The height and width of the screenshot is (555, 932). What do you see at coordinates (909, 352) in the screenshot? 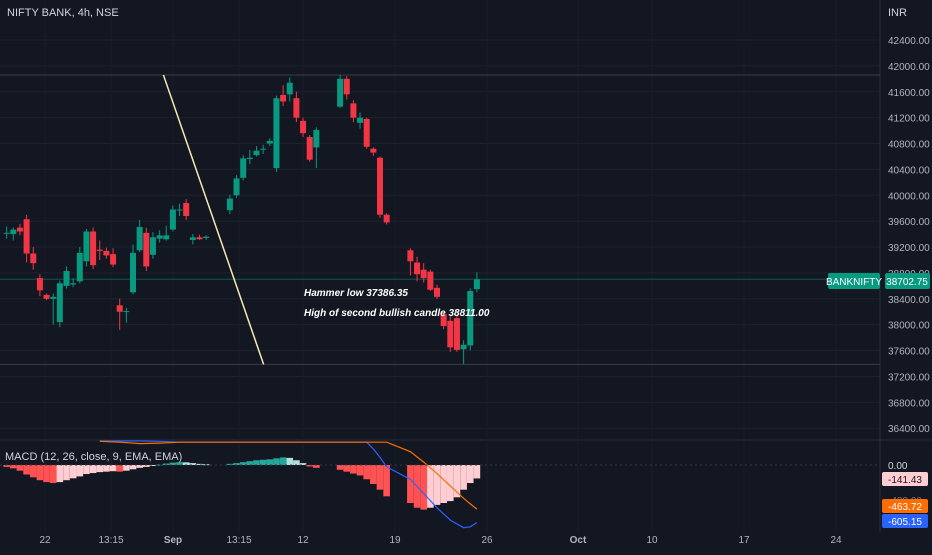
I see `y-tick-label: 37600.00` at bounding box center [909, 352].